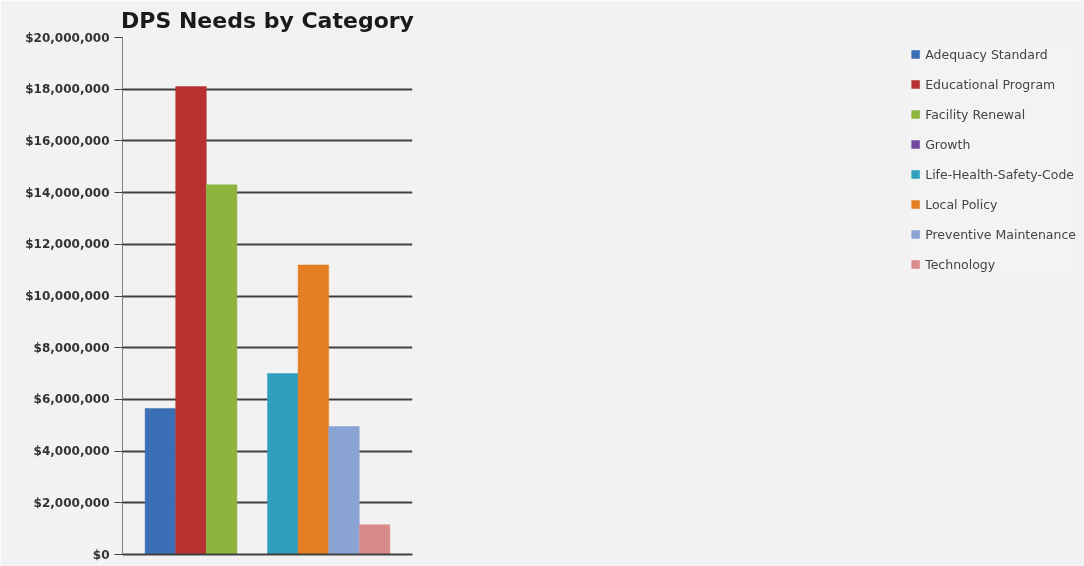 The image size is (1084, 566). What do you see at coordinates (990, 84) in the screenshot?
I see `legend-label: Educational Program` at bounding box center [990, 84].